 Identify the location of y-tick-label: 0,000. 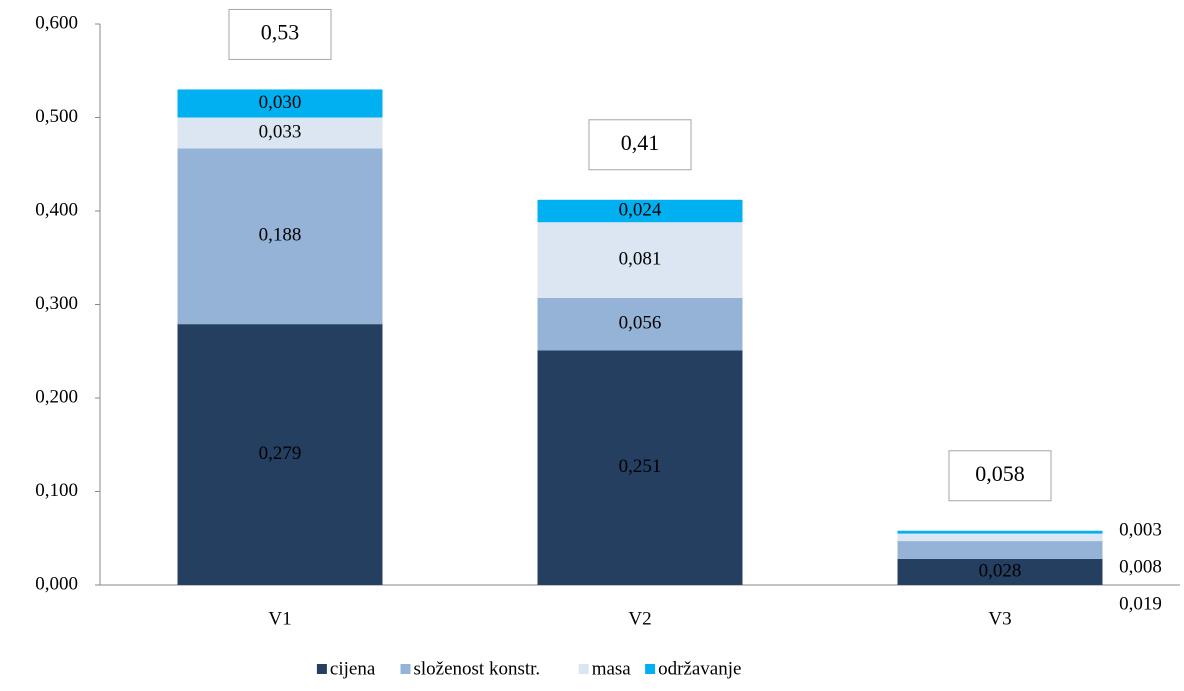
(56, 583).